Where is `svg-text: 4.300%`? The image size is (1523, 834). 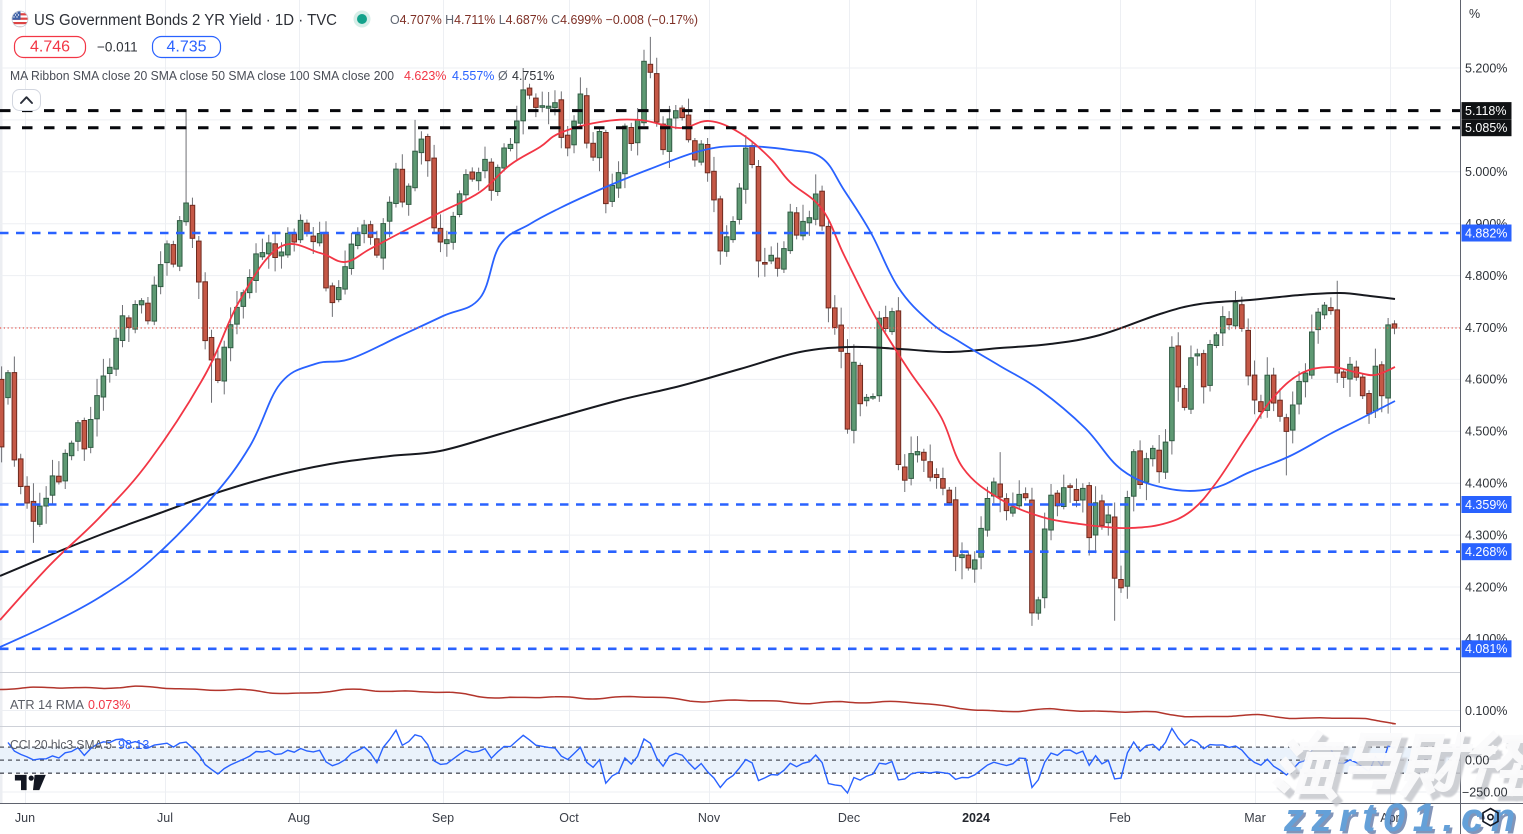
svg-text: 4.300% is located at coordinates (1486, 535).